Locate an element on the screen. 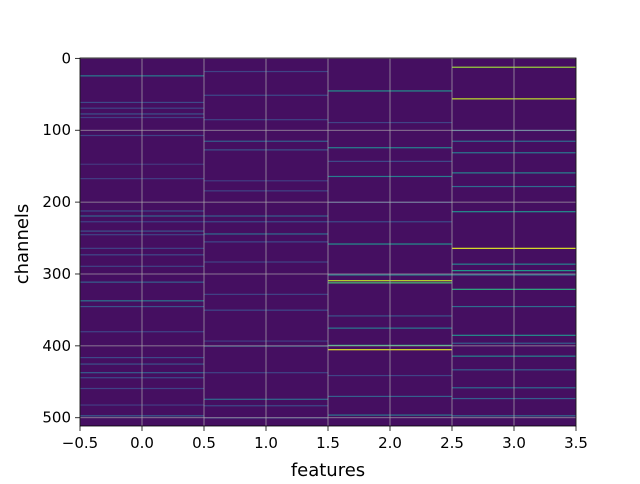 The height and width of the screenshot is (484, 640). x-axis-ticks: −0.5 0.0 0.5 1.0 1.5 2.0 2.5 3.0 3.5 is located at coordinates (325, 439).